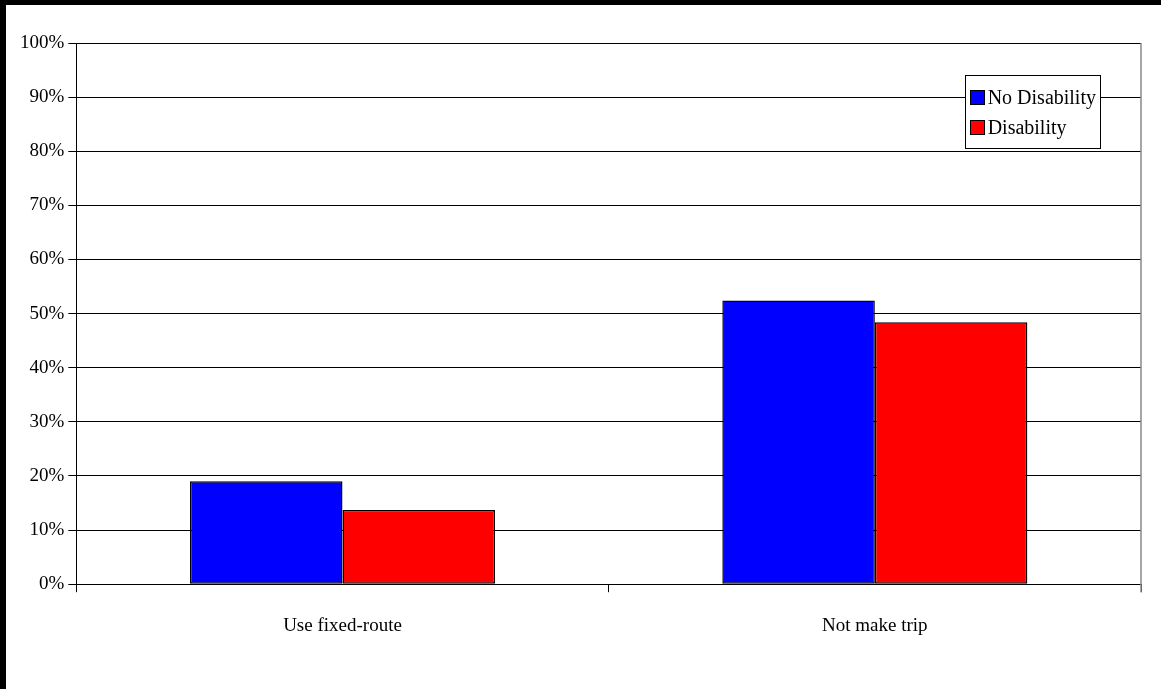 The image size is (1161, 689). I want to click on x-tick-label: Use fixed-route, so click(342, 624).